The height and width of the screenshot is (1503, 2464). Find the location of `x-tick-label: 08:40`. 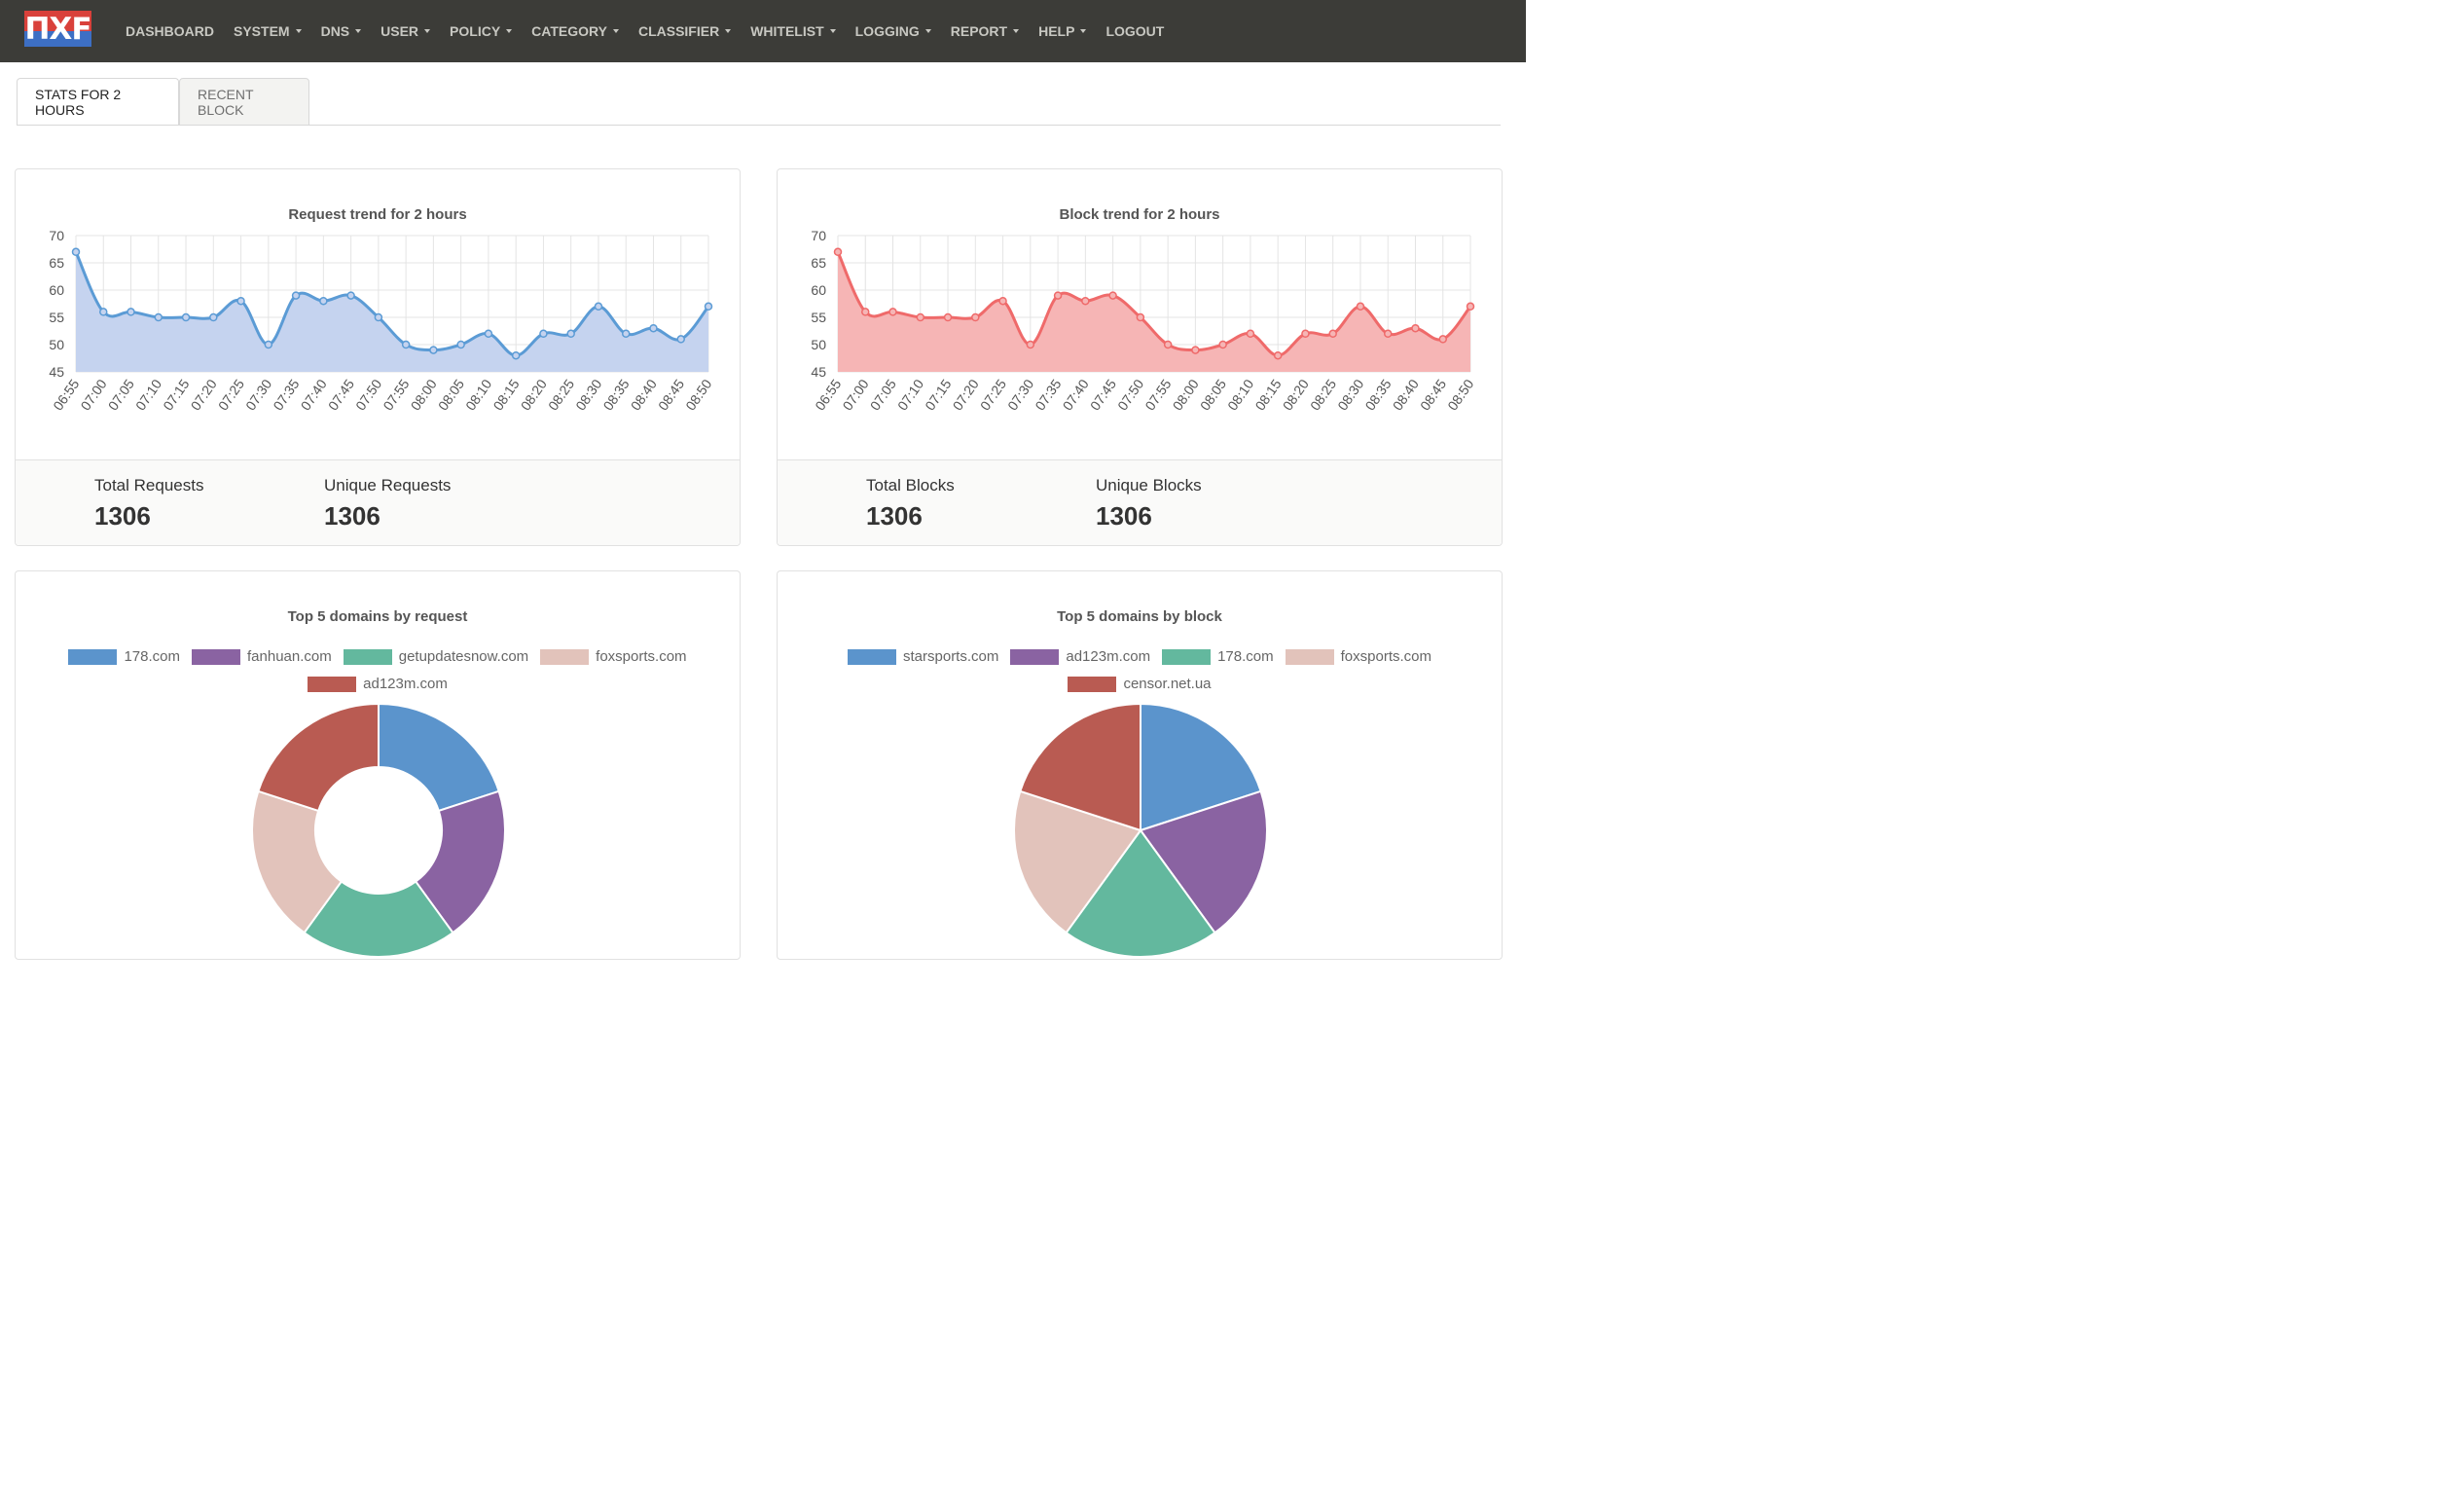

x-tick-label: 08:40 is located at coordinates (1406, 394).